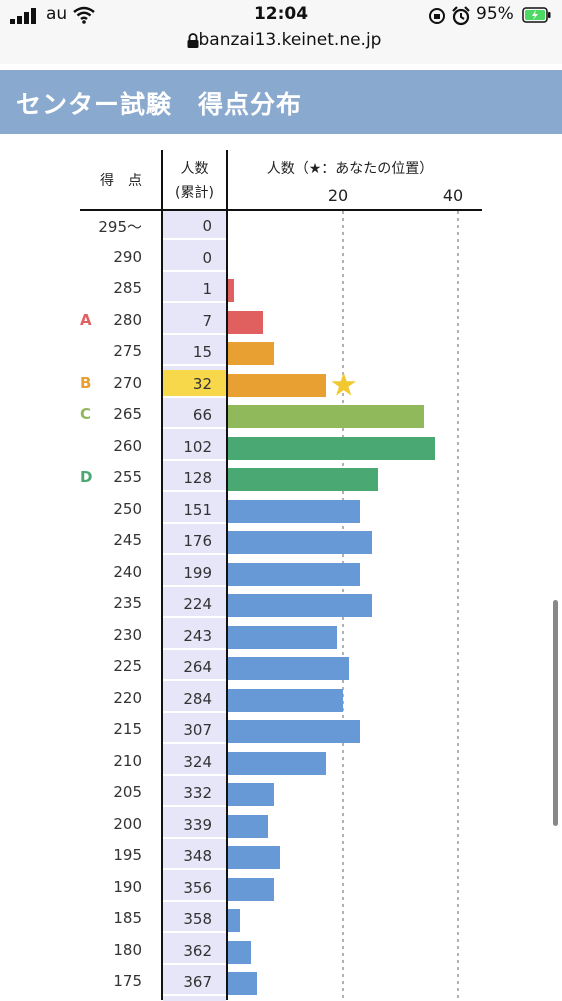  What do you see at coordinates (194, 793) in the screenshot?
I see `cumulative-count: 332` at bounding box center [194, 793].